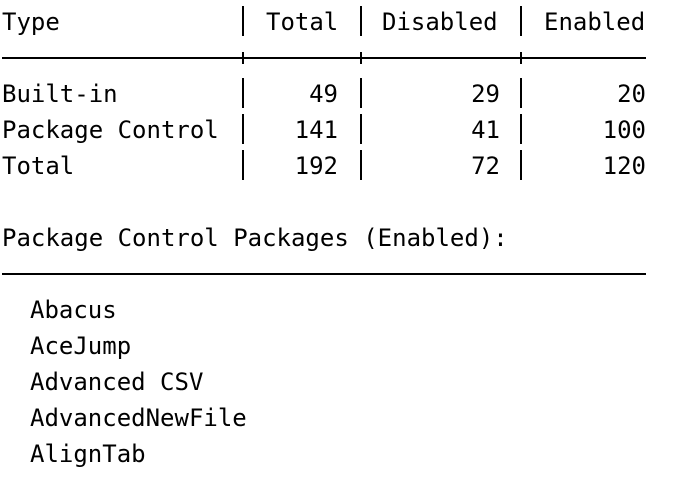  What do you see at coordinates (345, 94) in the screenshot?
I see `table-row: Built-in 49 29 20` at bounding box center [345, 94].